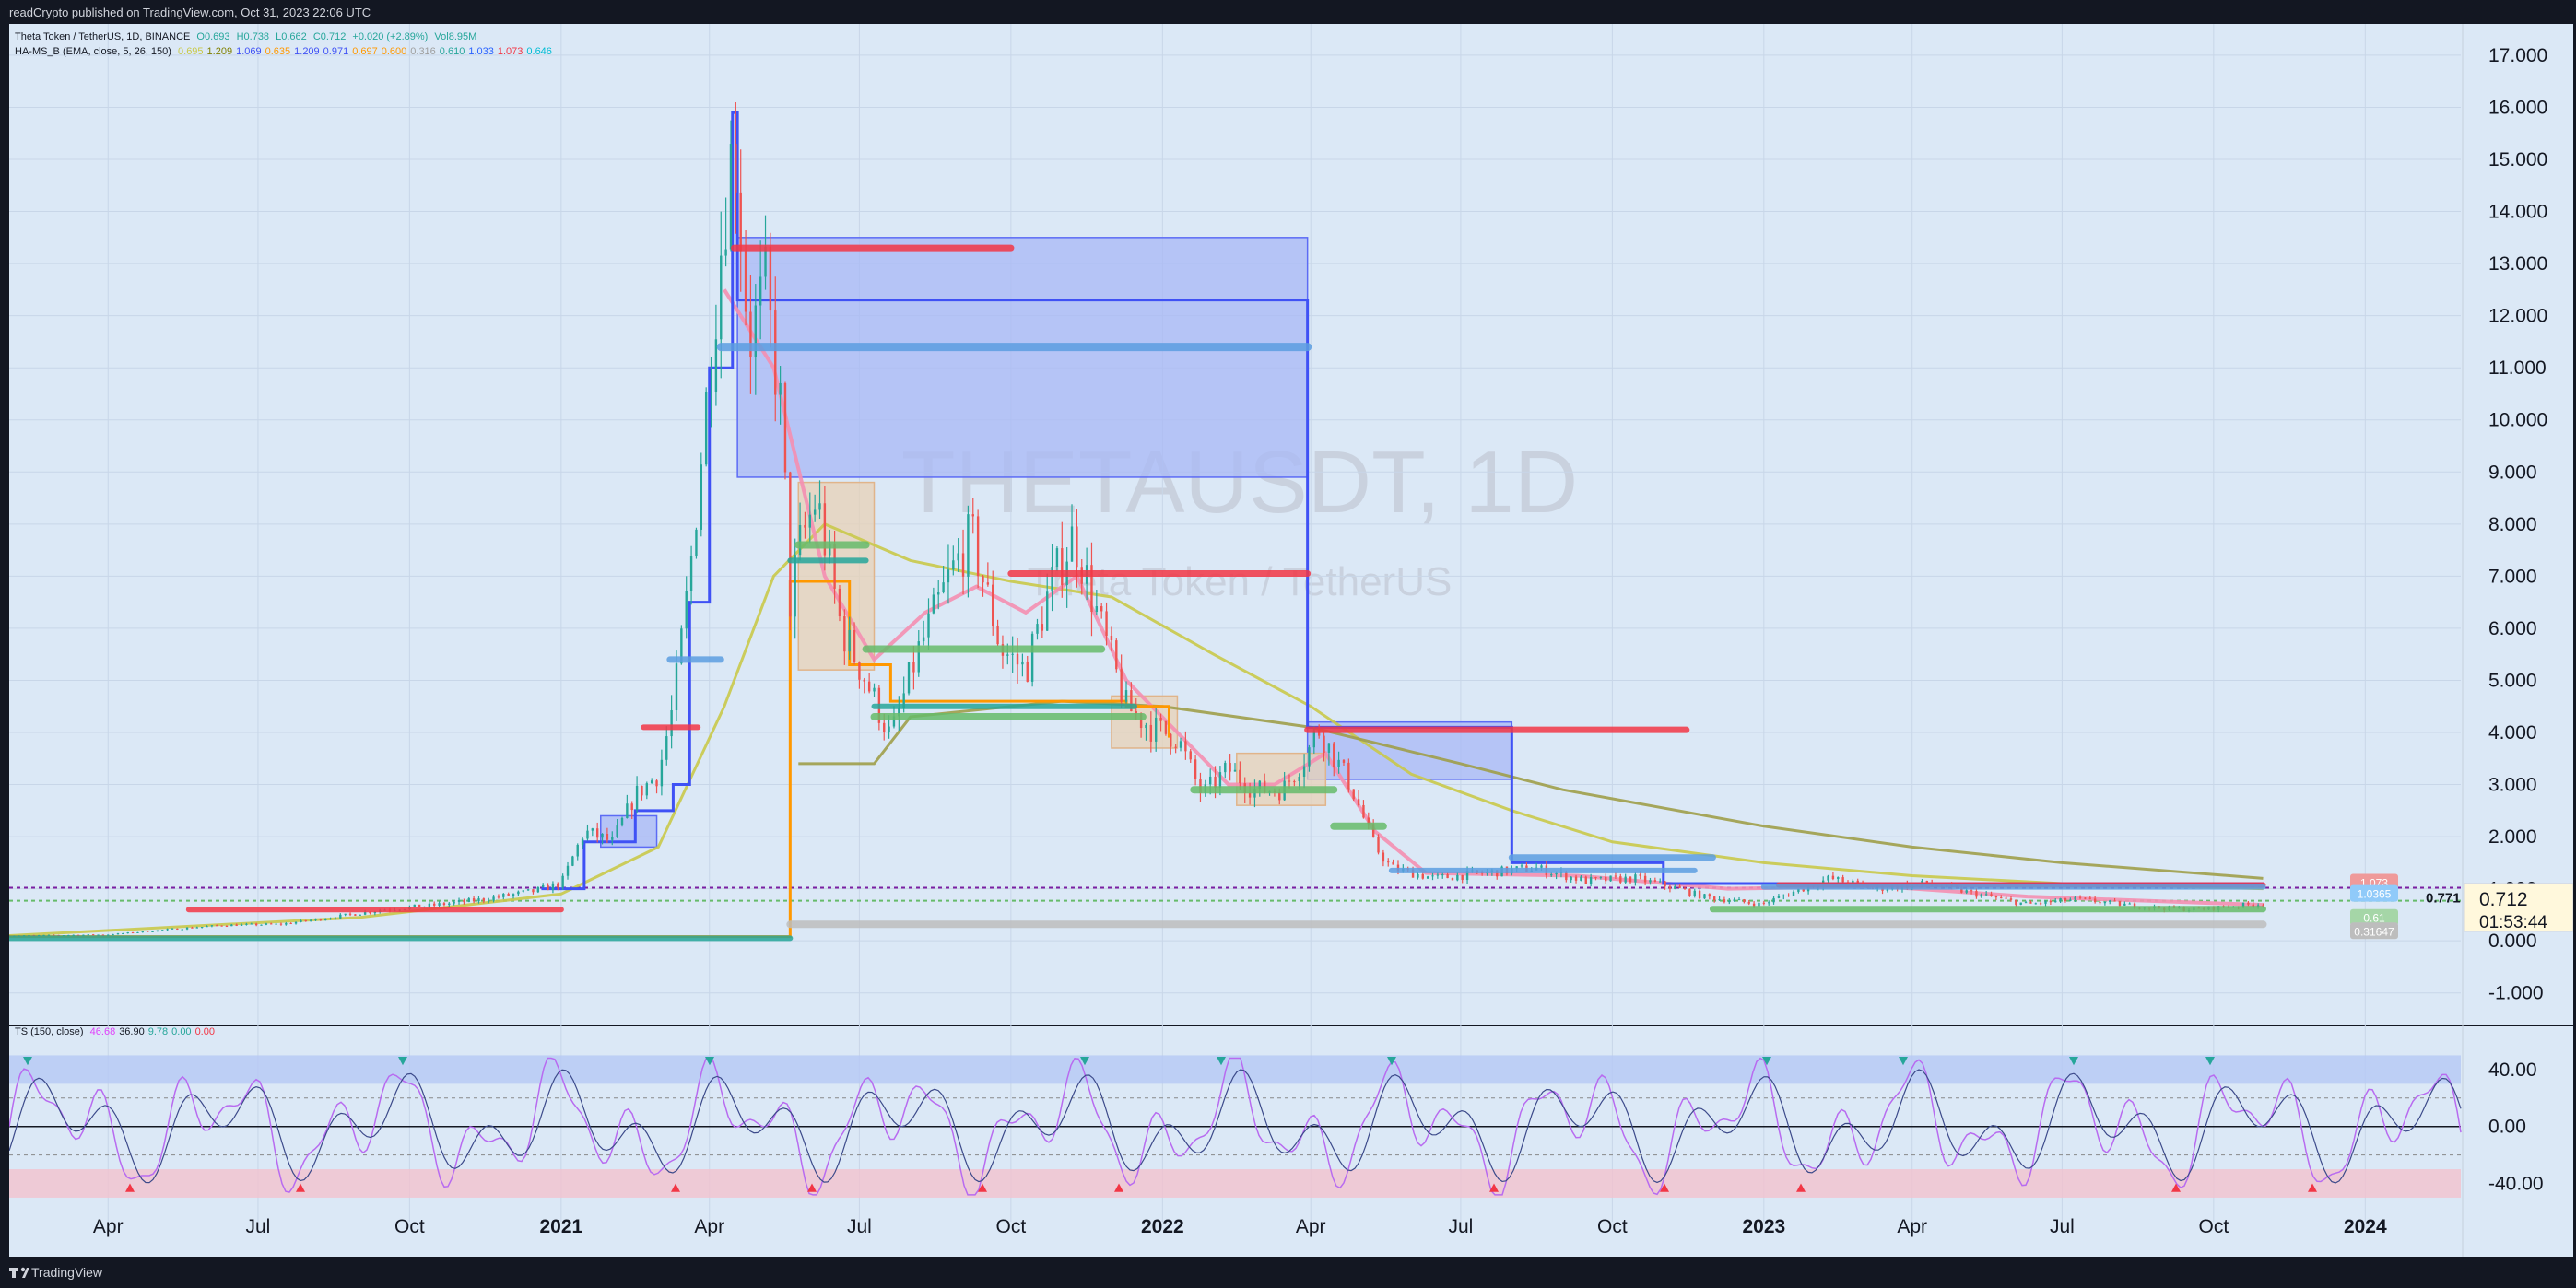  Describe the element at coordinates (394, 51) in the screenshot. I see `legend-indicator-value: 0.600` at that location.